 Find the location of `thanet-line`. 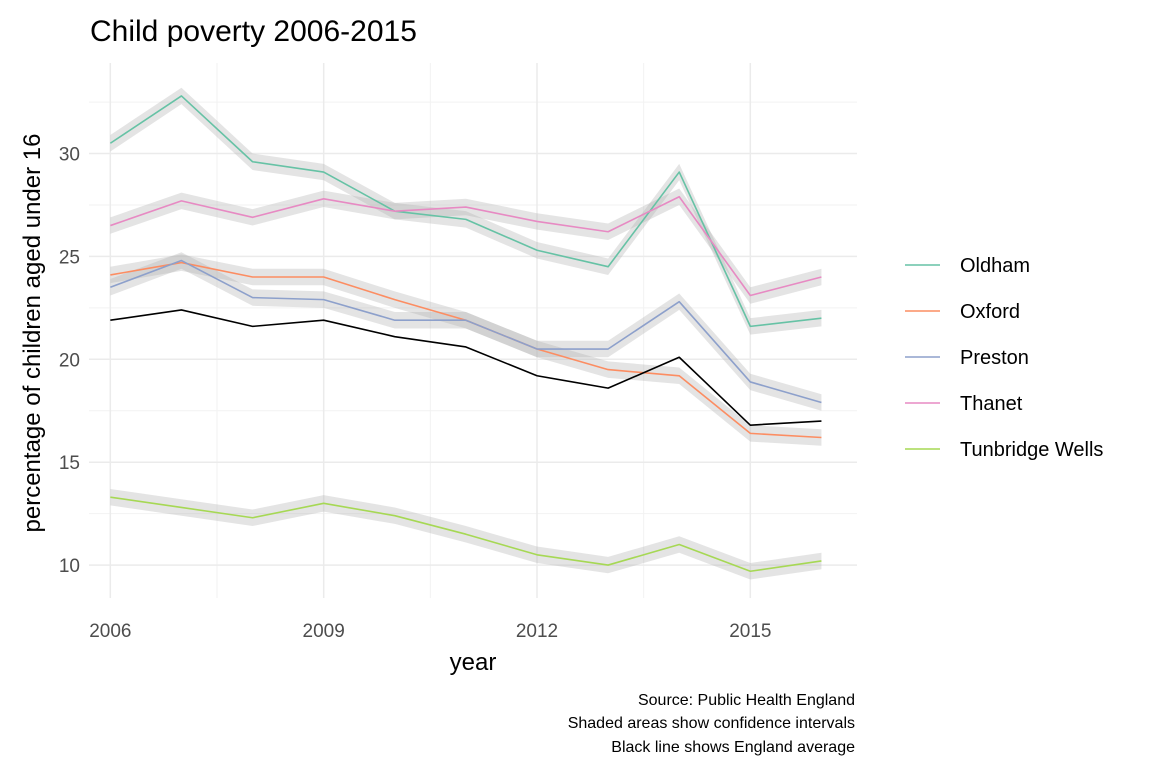

thanet-line is located at coordinates (466, 246).